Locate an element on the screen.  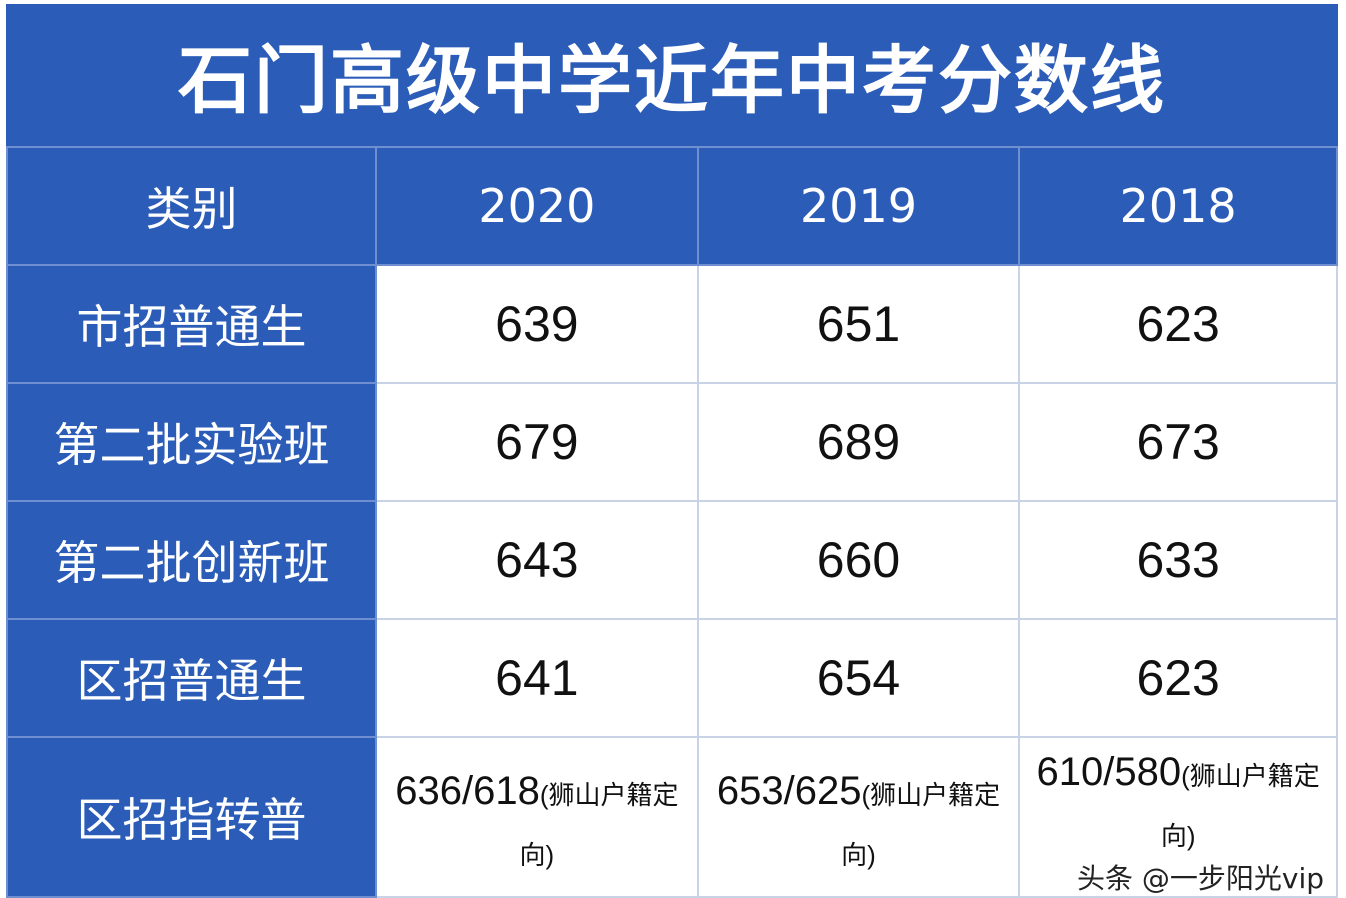
score-cell: 633 is located at coordinates (1178, 560).